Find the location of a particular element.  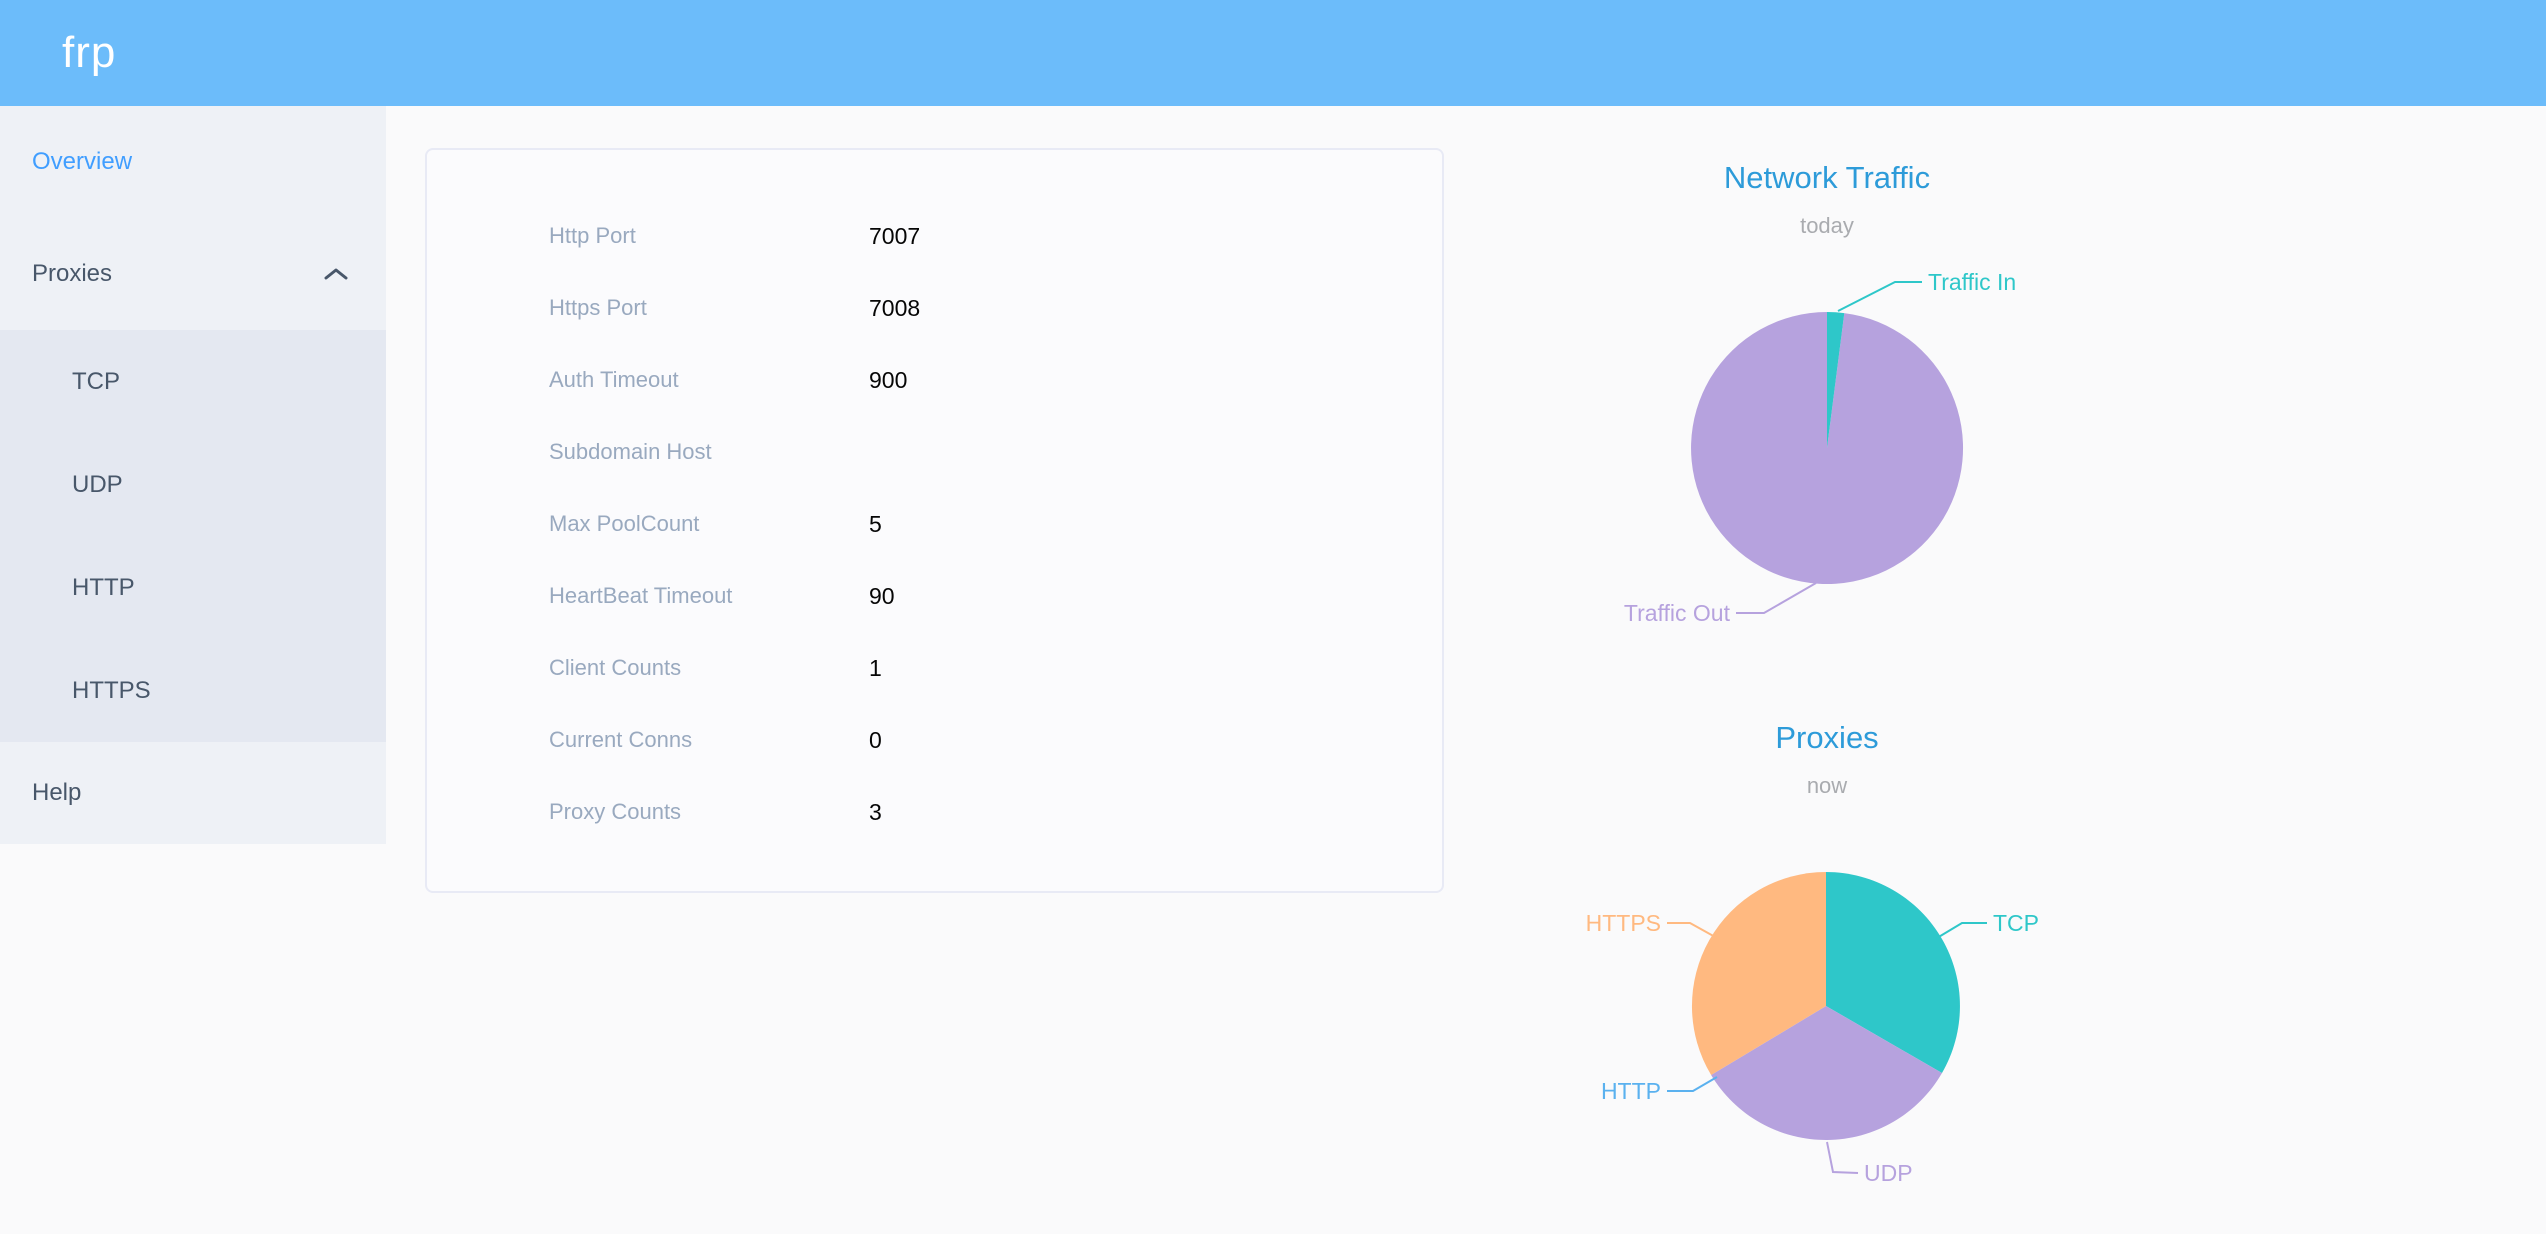

sidebar-item-label: HTTP is located at coordinates (103, 587).